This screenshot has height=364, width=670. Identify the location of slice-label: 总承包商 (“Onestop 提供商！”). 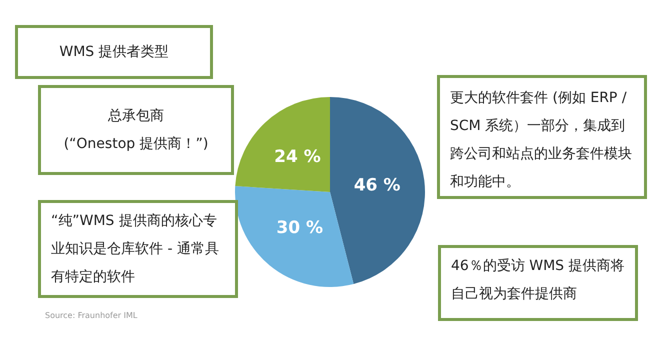
(136, 130).